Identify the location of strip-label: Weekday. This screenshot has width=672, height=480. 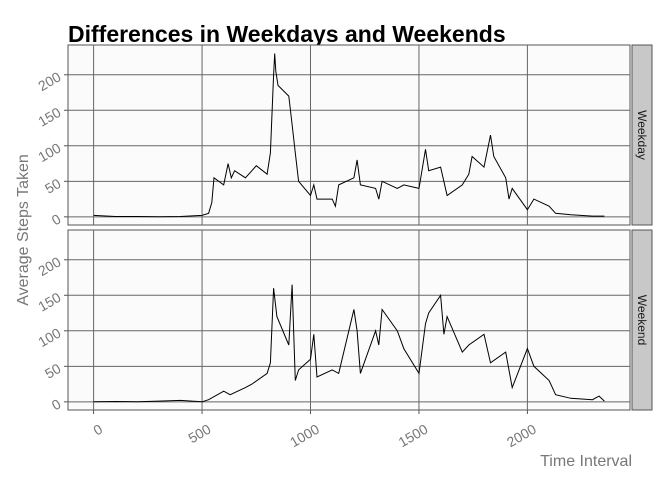
(642, 135).